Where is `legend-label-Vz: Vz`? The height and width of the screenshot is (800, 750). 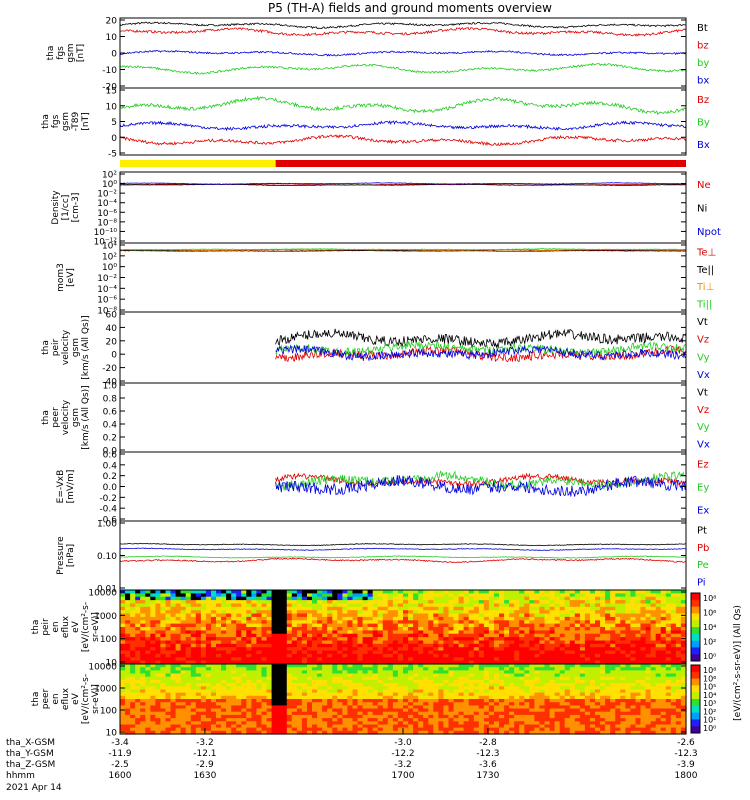 legend-label-Vz: Vz is located at coordinates (703, 340).